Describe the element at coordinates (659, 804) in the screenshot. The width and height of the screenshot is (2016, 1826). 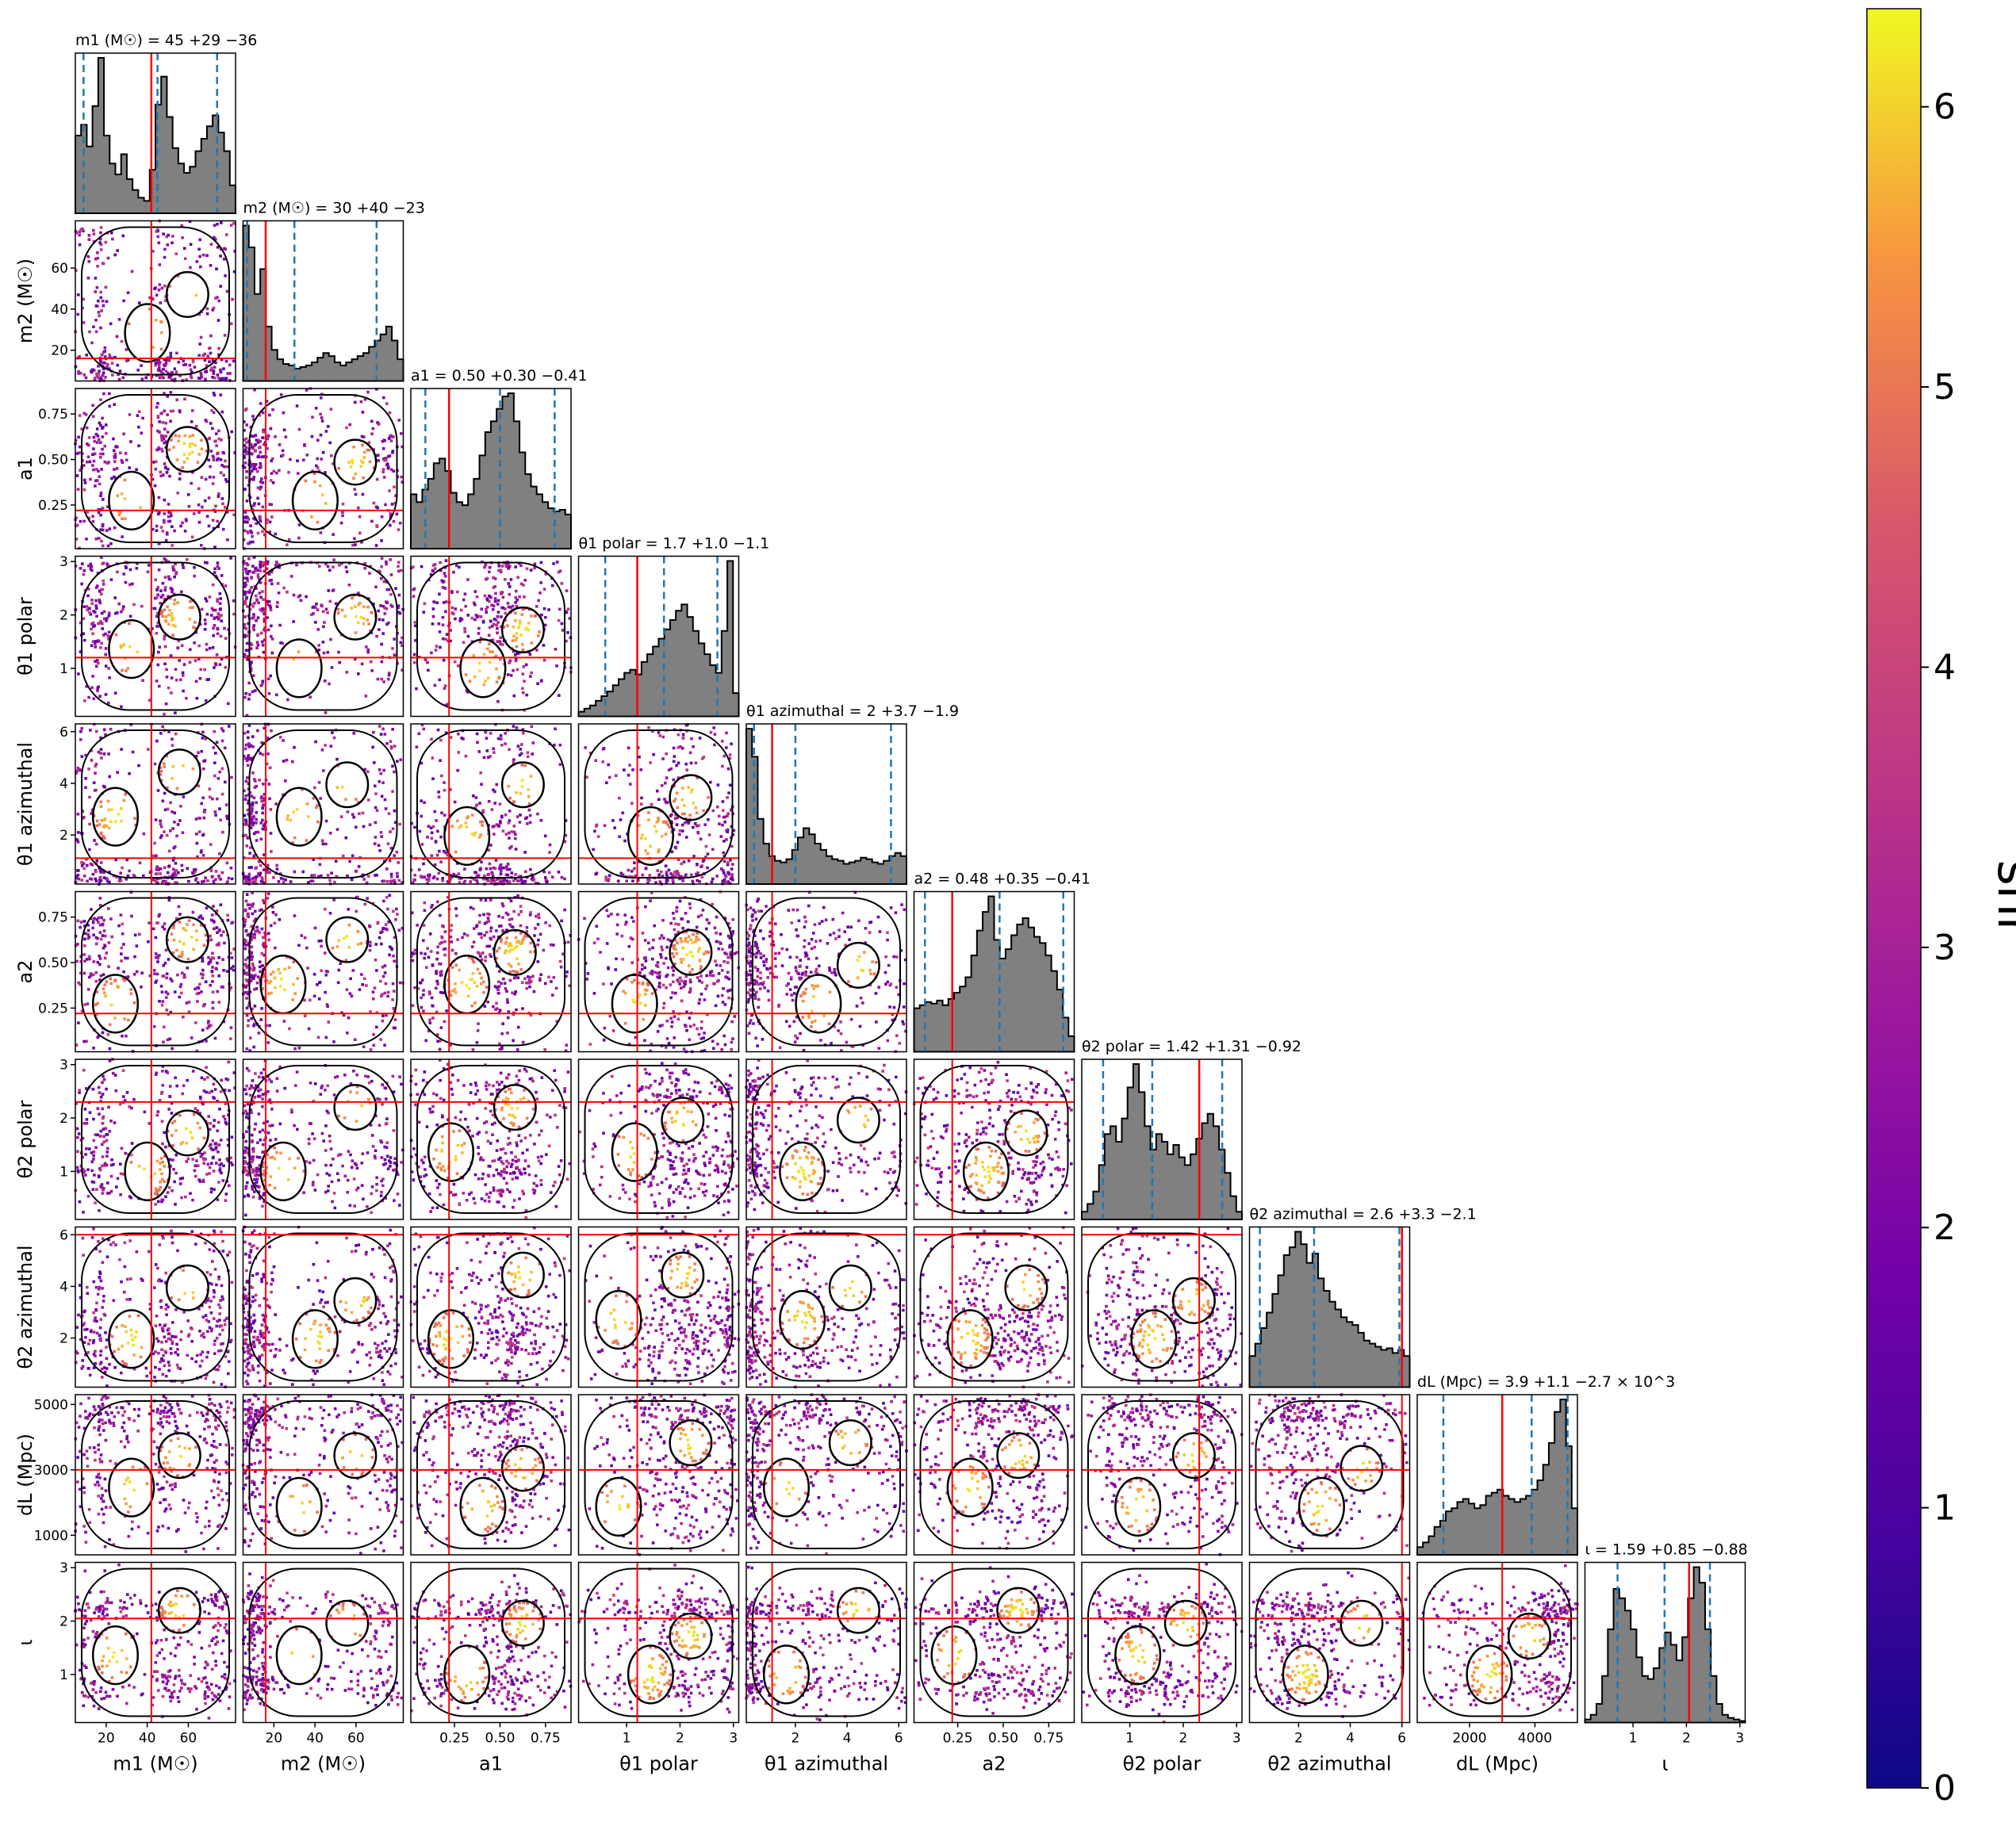
I see `panel-theta1_azimuthal-vs-theta1_polar` at that location.